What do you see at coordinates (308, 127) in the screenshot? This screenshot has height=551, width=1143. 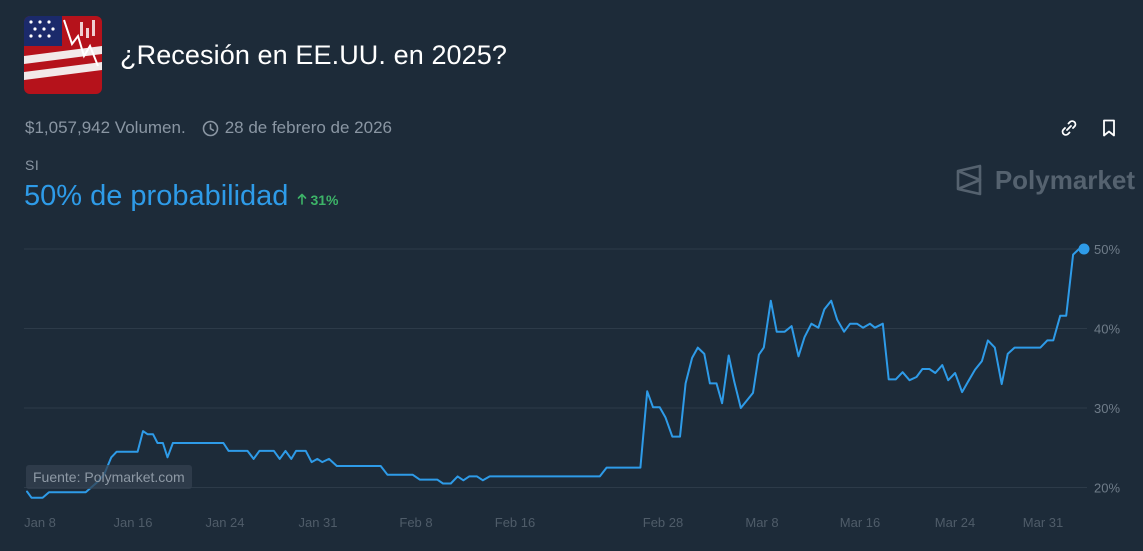 I see `end-date: 28 de febrero de 2026` at bounding box center [308, 127].